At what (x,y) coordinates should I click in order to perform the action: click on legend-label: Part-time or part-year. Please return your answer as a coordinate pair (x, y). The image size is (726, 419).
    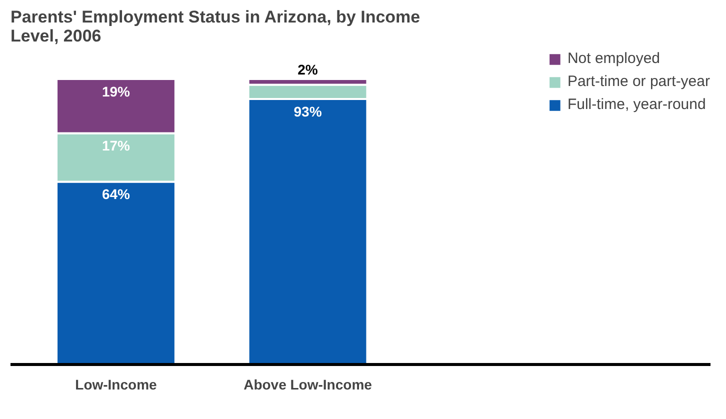
    Looking at the image, I should click on (638, 81).